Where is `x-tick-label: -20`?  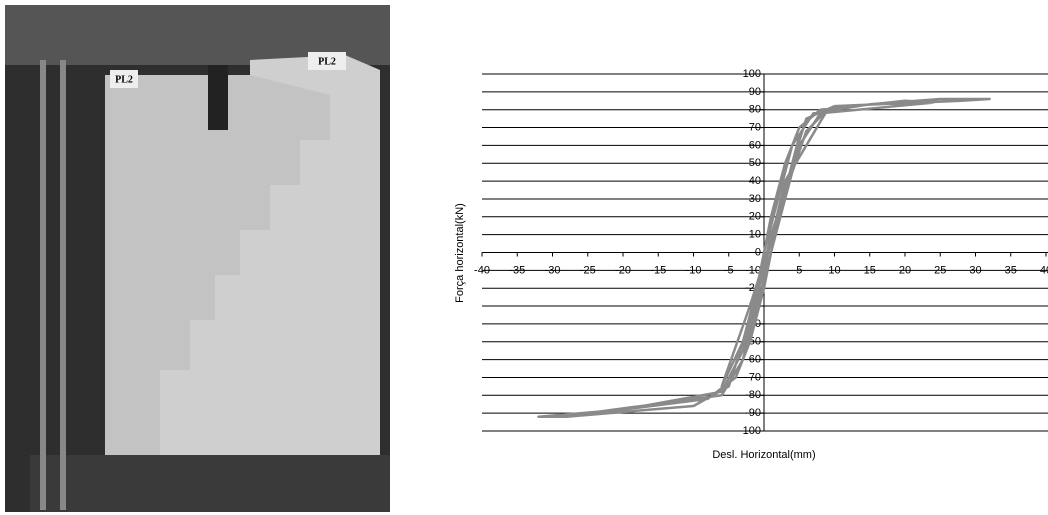
x-tick-label: -20 is located at coordinates (623, 270).